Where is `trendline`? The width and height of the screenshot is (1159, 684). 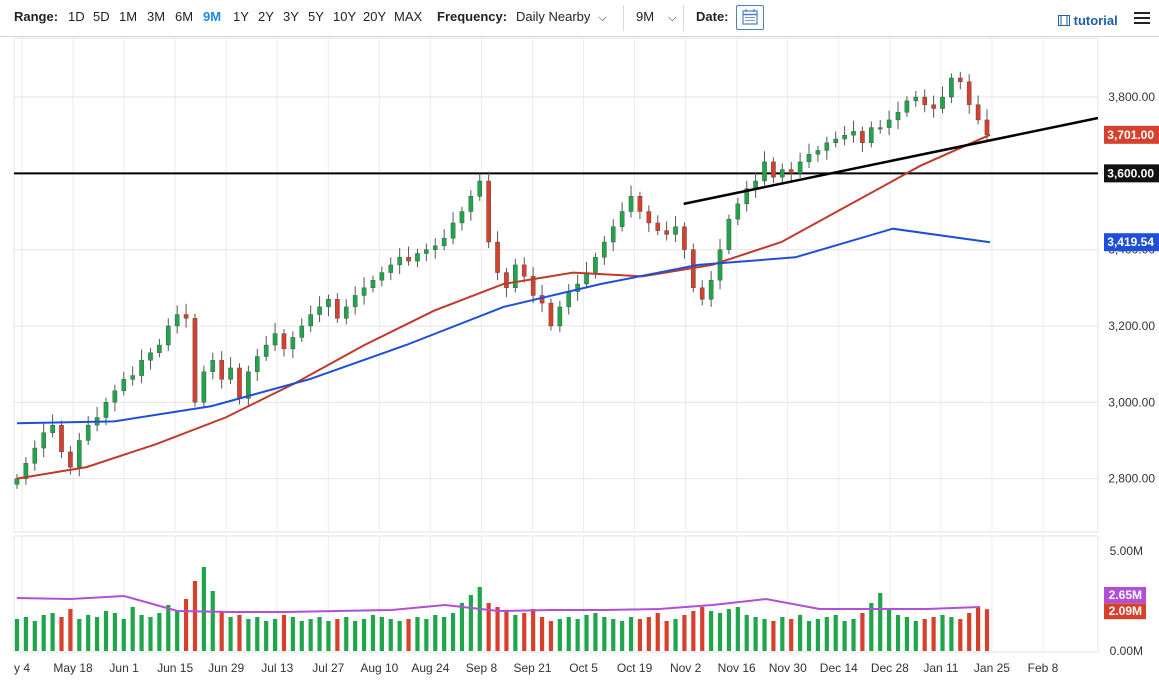 trendline is located at coordinates (891, 161).